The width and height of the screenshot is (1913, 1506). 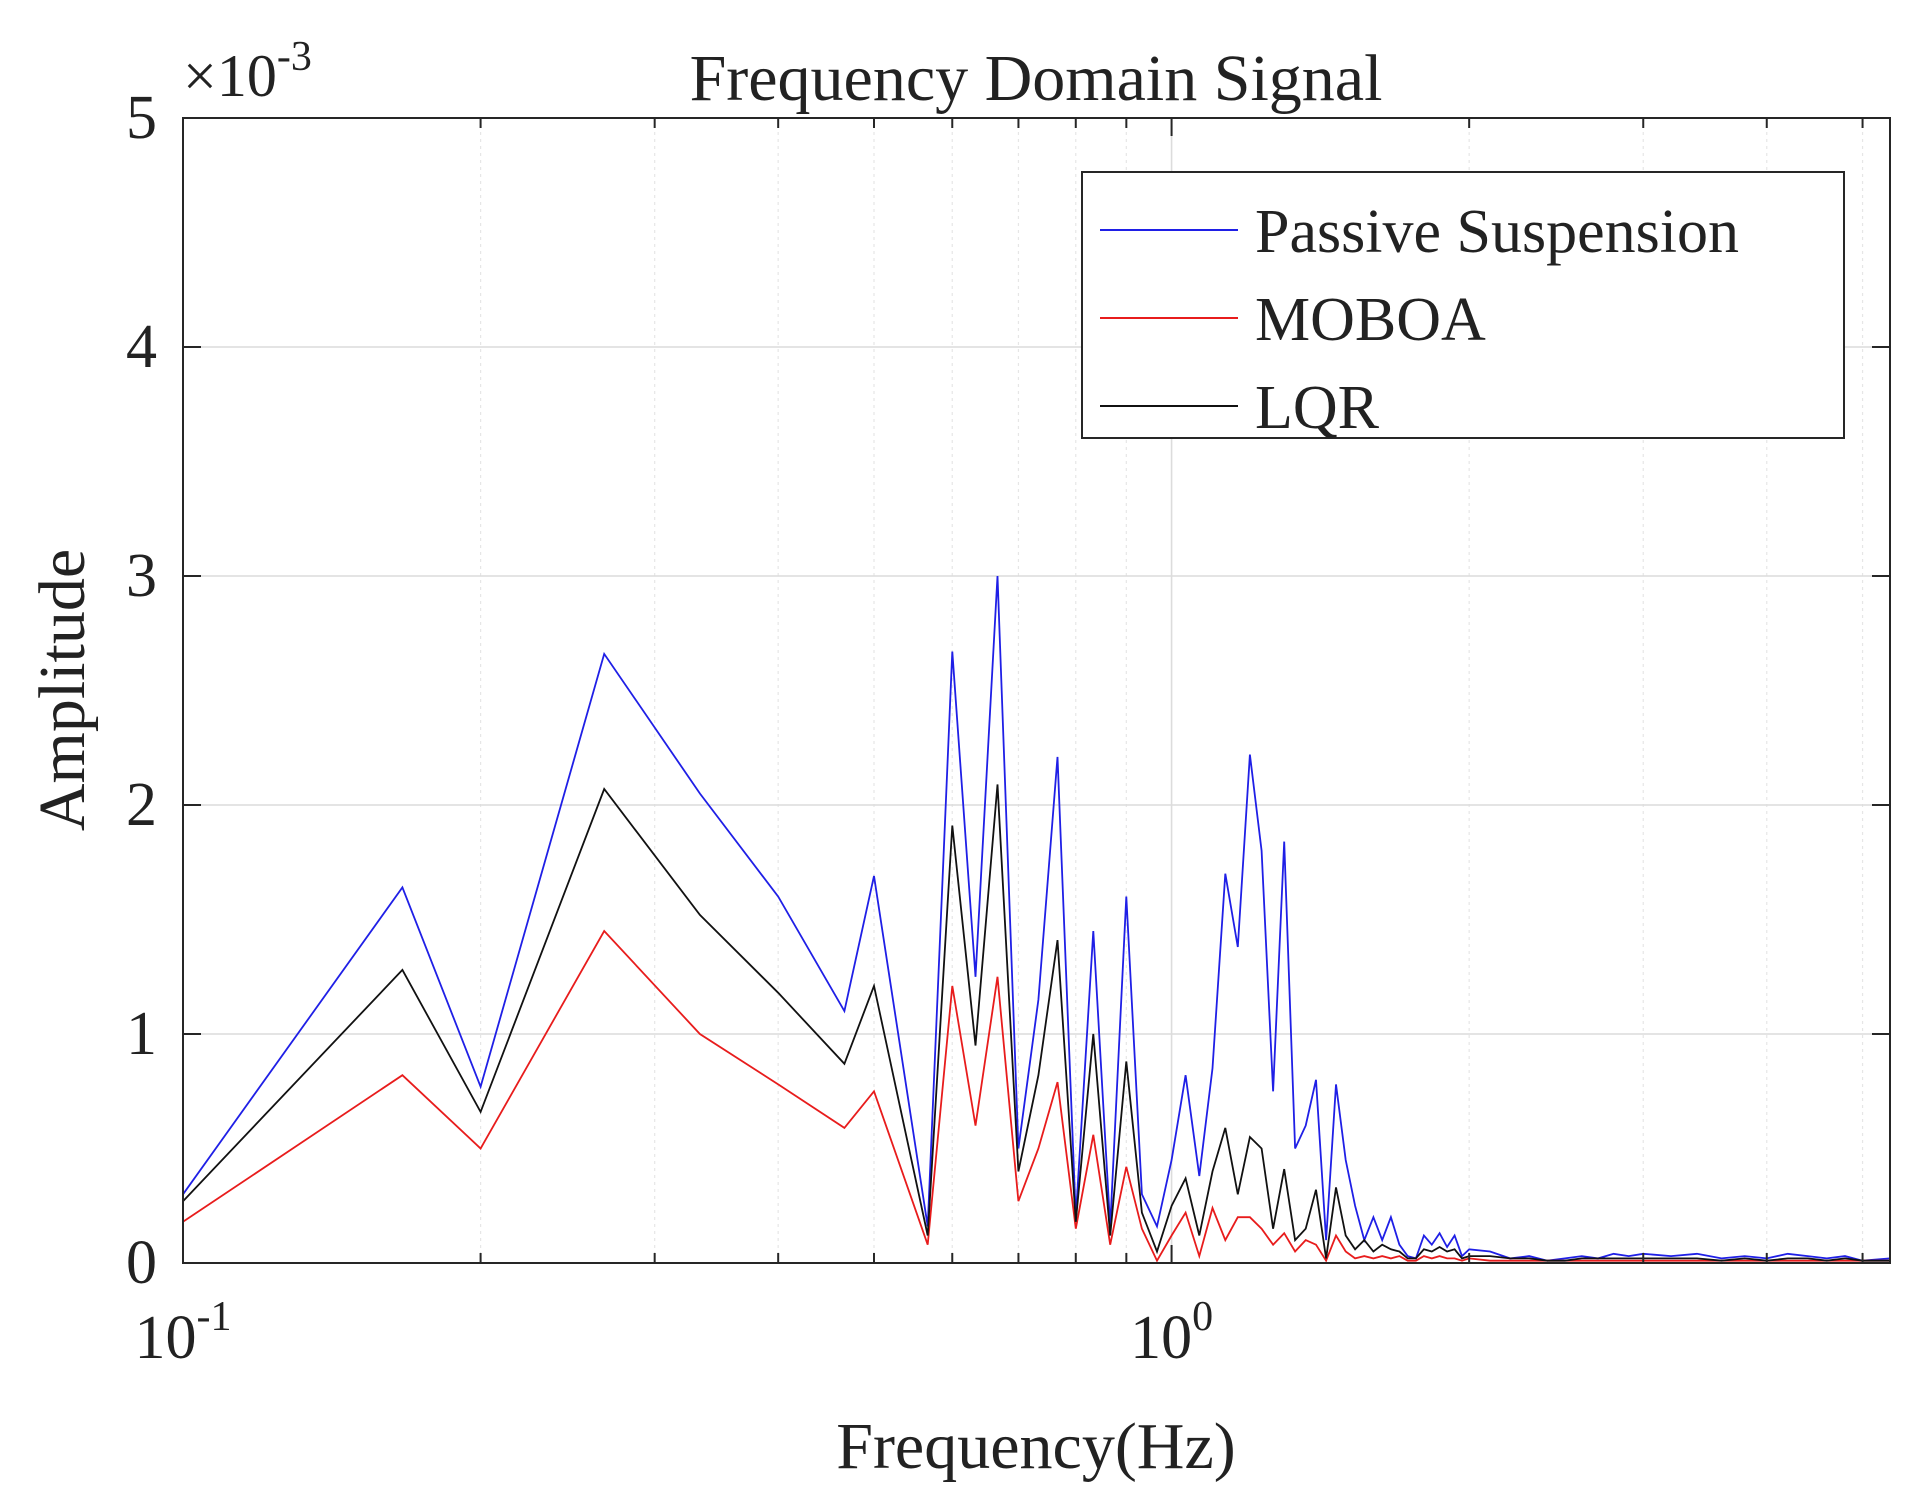 What do you see at coordinates (62, 690) in the screenshot?
I see `y-axis-label: Amplitude` at bounding box center [62, 690].